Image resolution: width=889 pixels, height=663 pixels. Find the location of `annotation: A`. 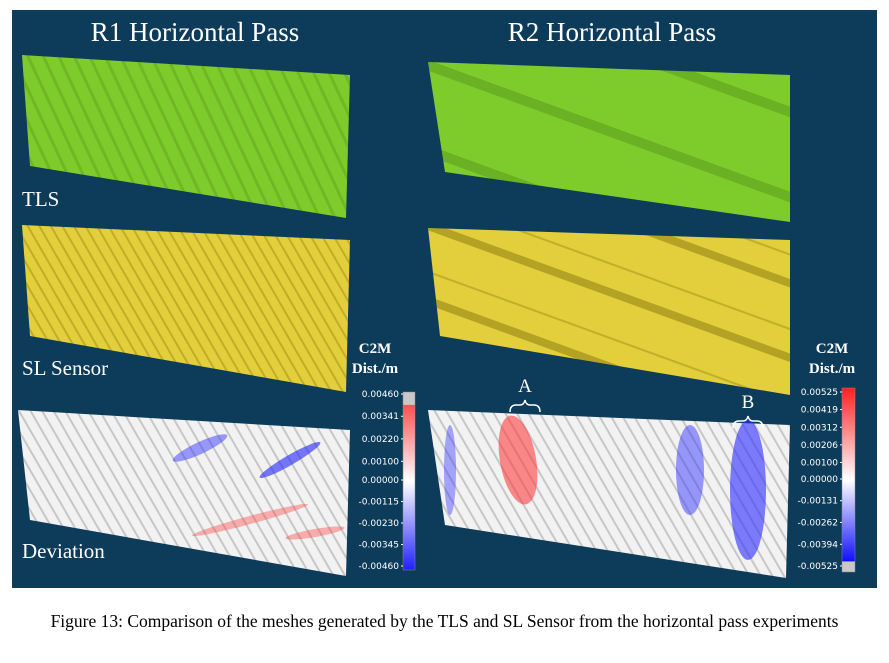

annotation: A is located at coordinates (525, 386).